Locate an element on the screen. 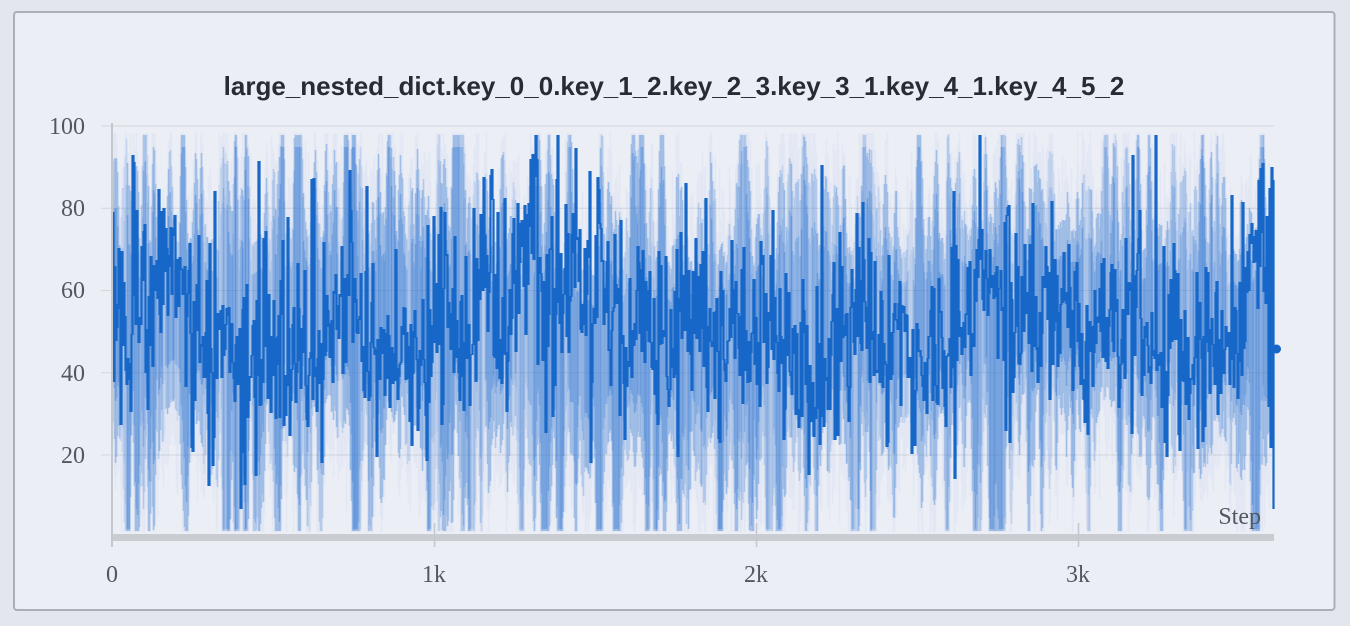 The width and height of the screenshot is (1350, 626). svg-text: 2k is located at coordinates (756, 575).